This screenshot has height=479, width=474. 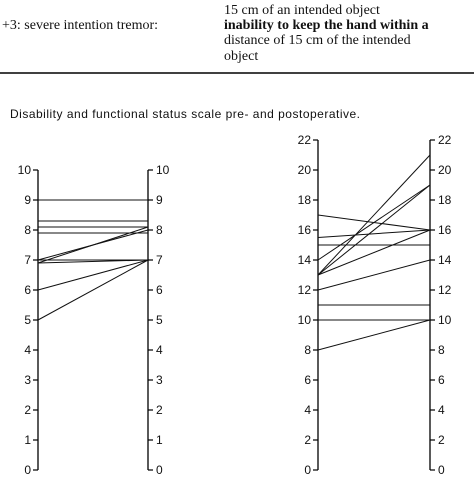 I want to click on table-desc-line: distance of 15 cm of the intended, so click(x=317, y=40).